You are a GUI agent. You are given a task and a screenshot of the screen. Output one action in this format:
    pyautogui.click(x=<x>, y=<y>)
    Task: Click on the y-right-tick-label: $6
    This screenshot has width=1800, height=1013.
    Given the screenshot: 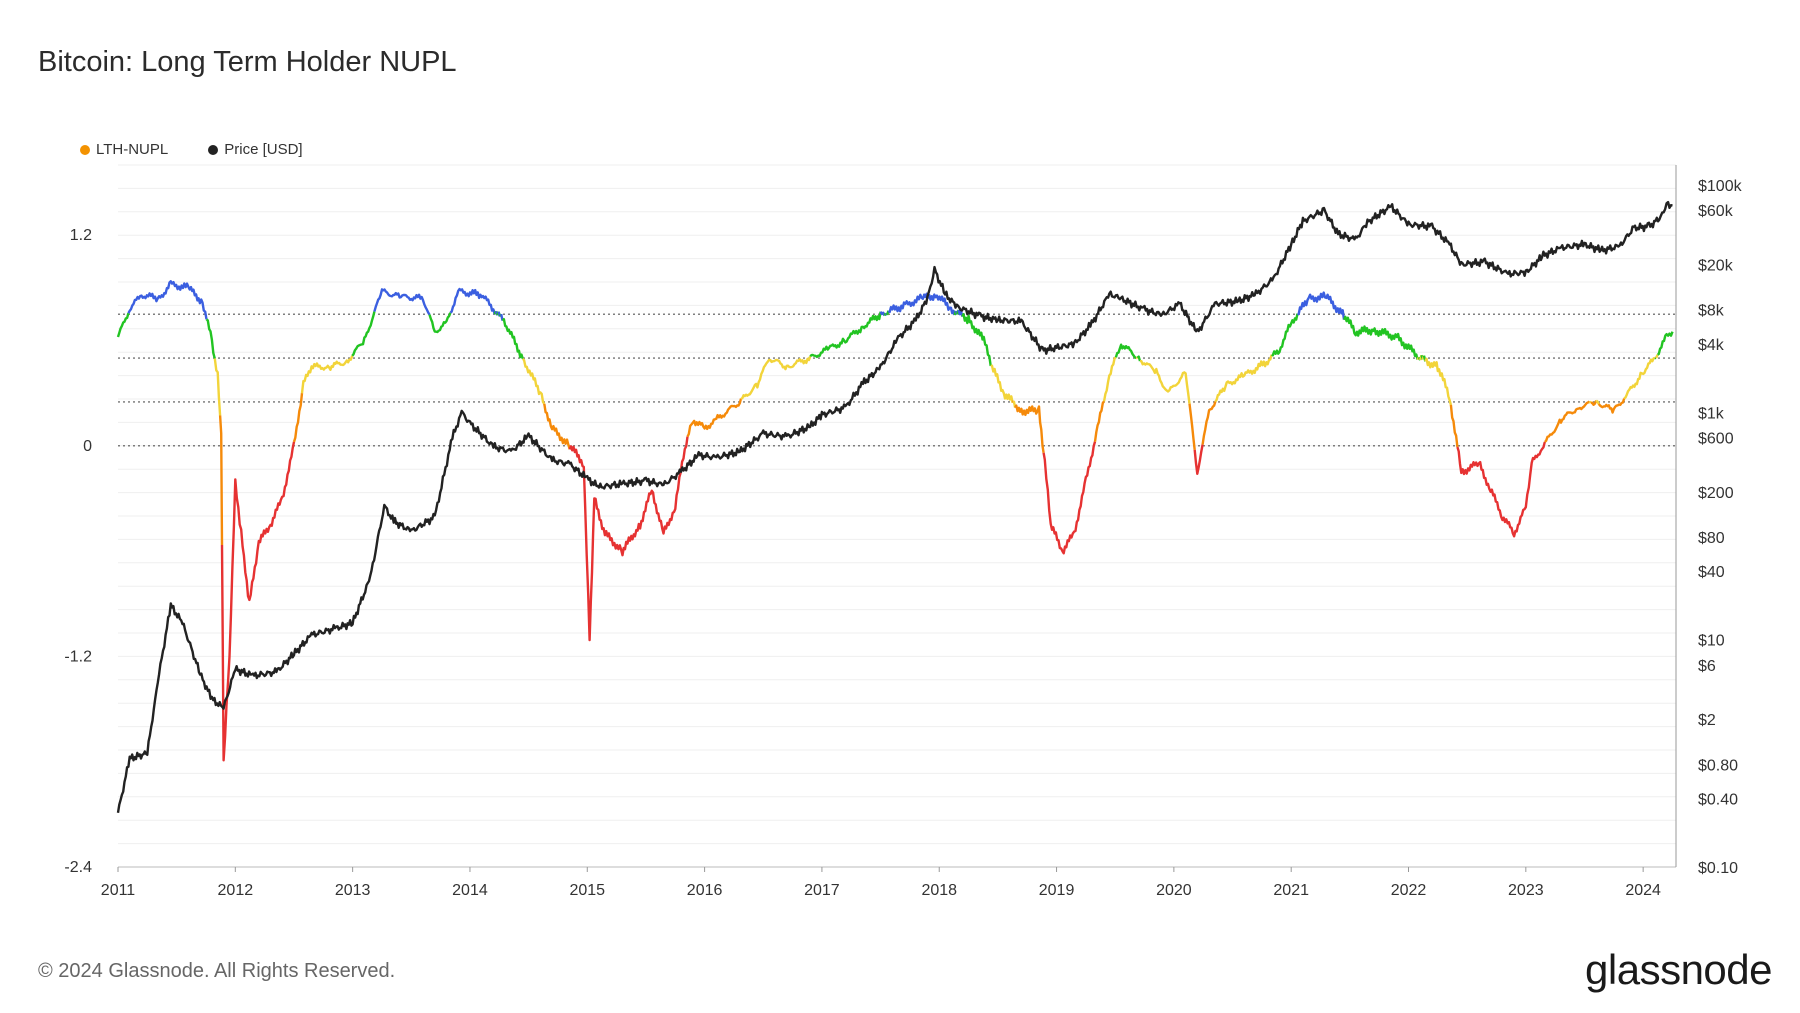 What is the action you would take?
    pyautogui.click(x=1707, y=666)
    